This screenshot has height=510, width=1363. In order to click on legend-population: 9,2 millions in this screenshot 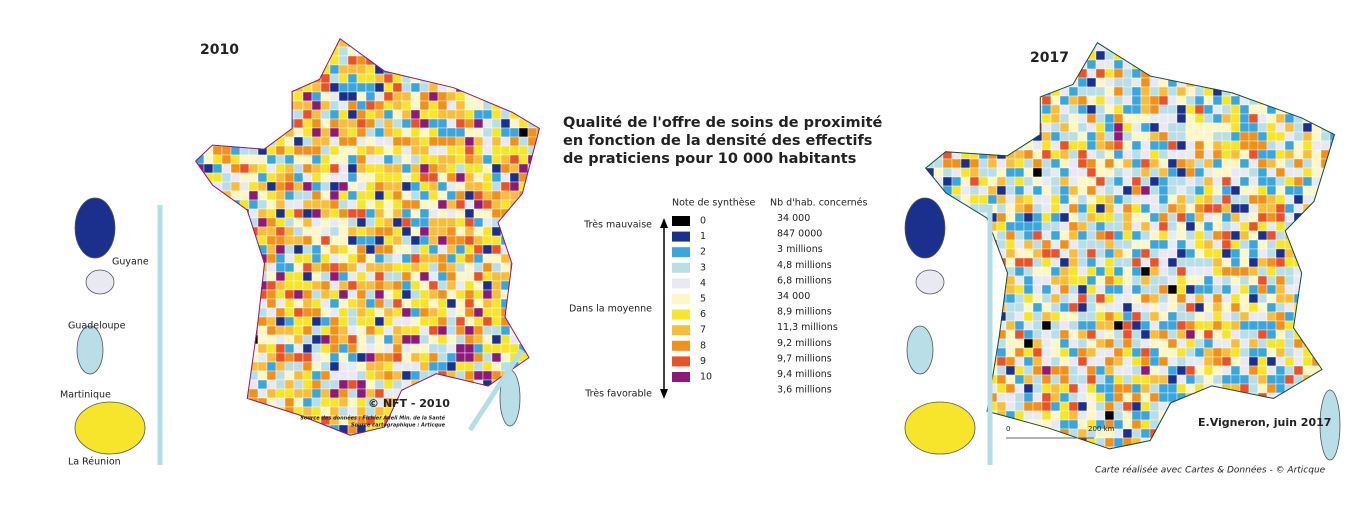, I will do `click(804, 343)`.